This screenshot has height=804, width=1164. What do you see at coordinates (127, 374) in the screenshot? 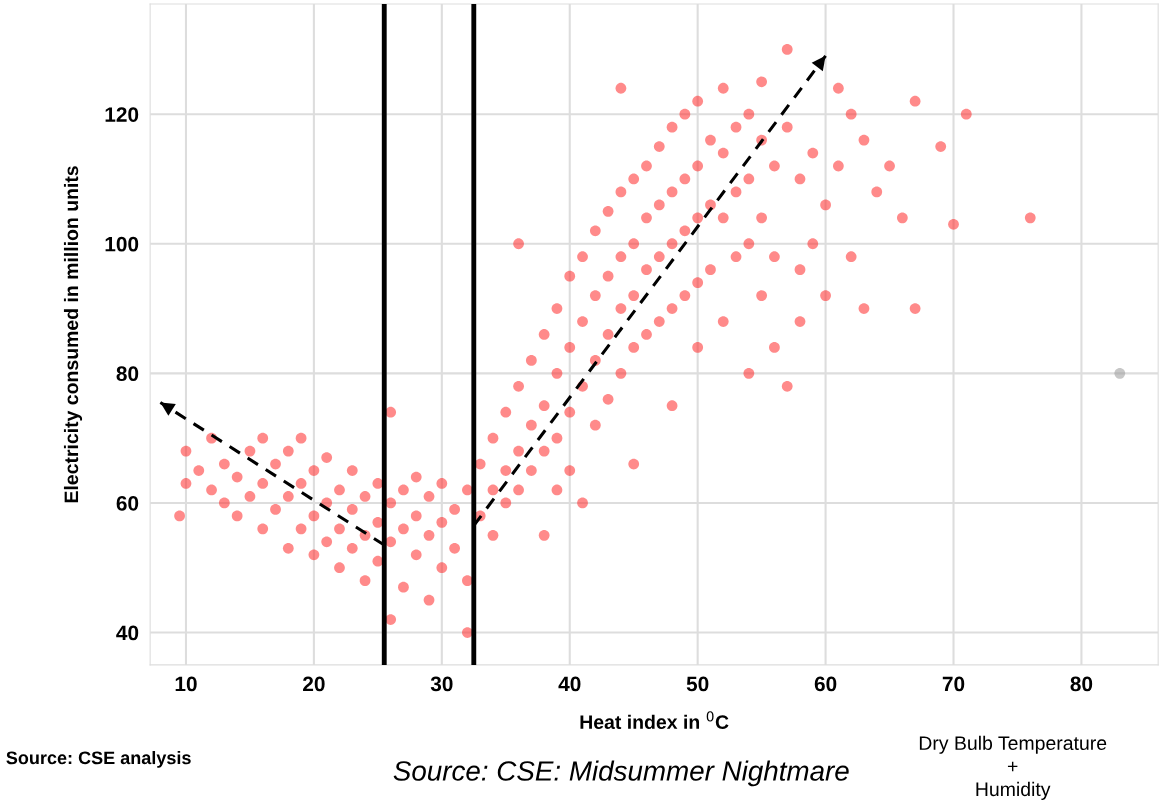
I see `y-tick-label: 80` at bounding box center [127, 374].